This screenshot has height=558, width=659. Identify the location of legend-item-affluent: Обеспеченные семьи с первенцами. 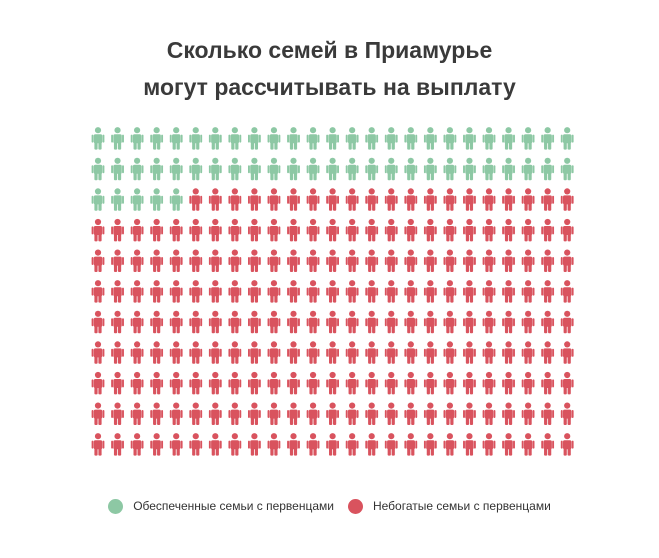
(221, 506).